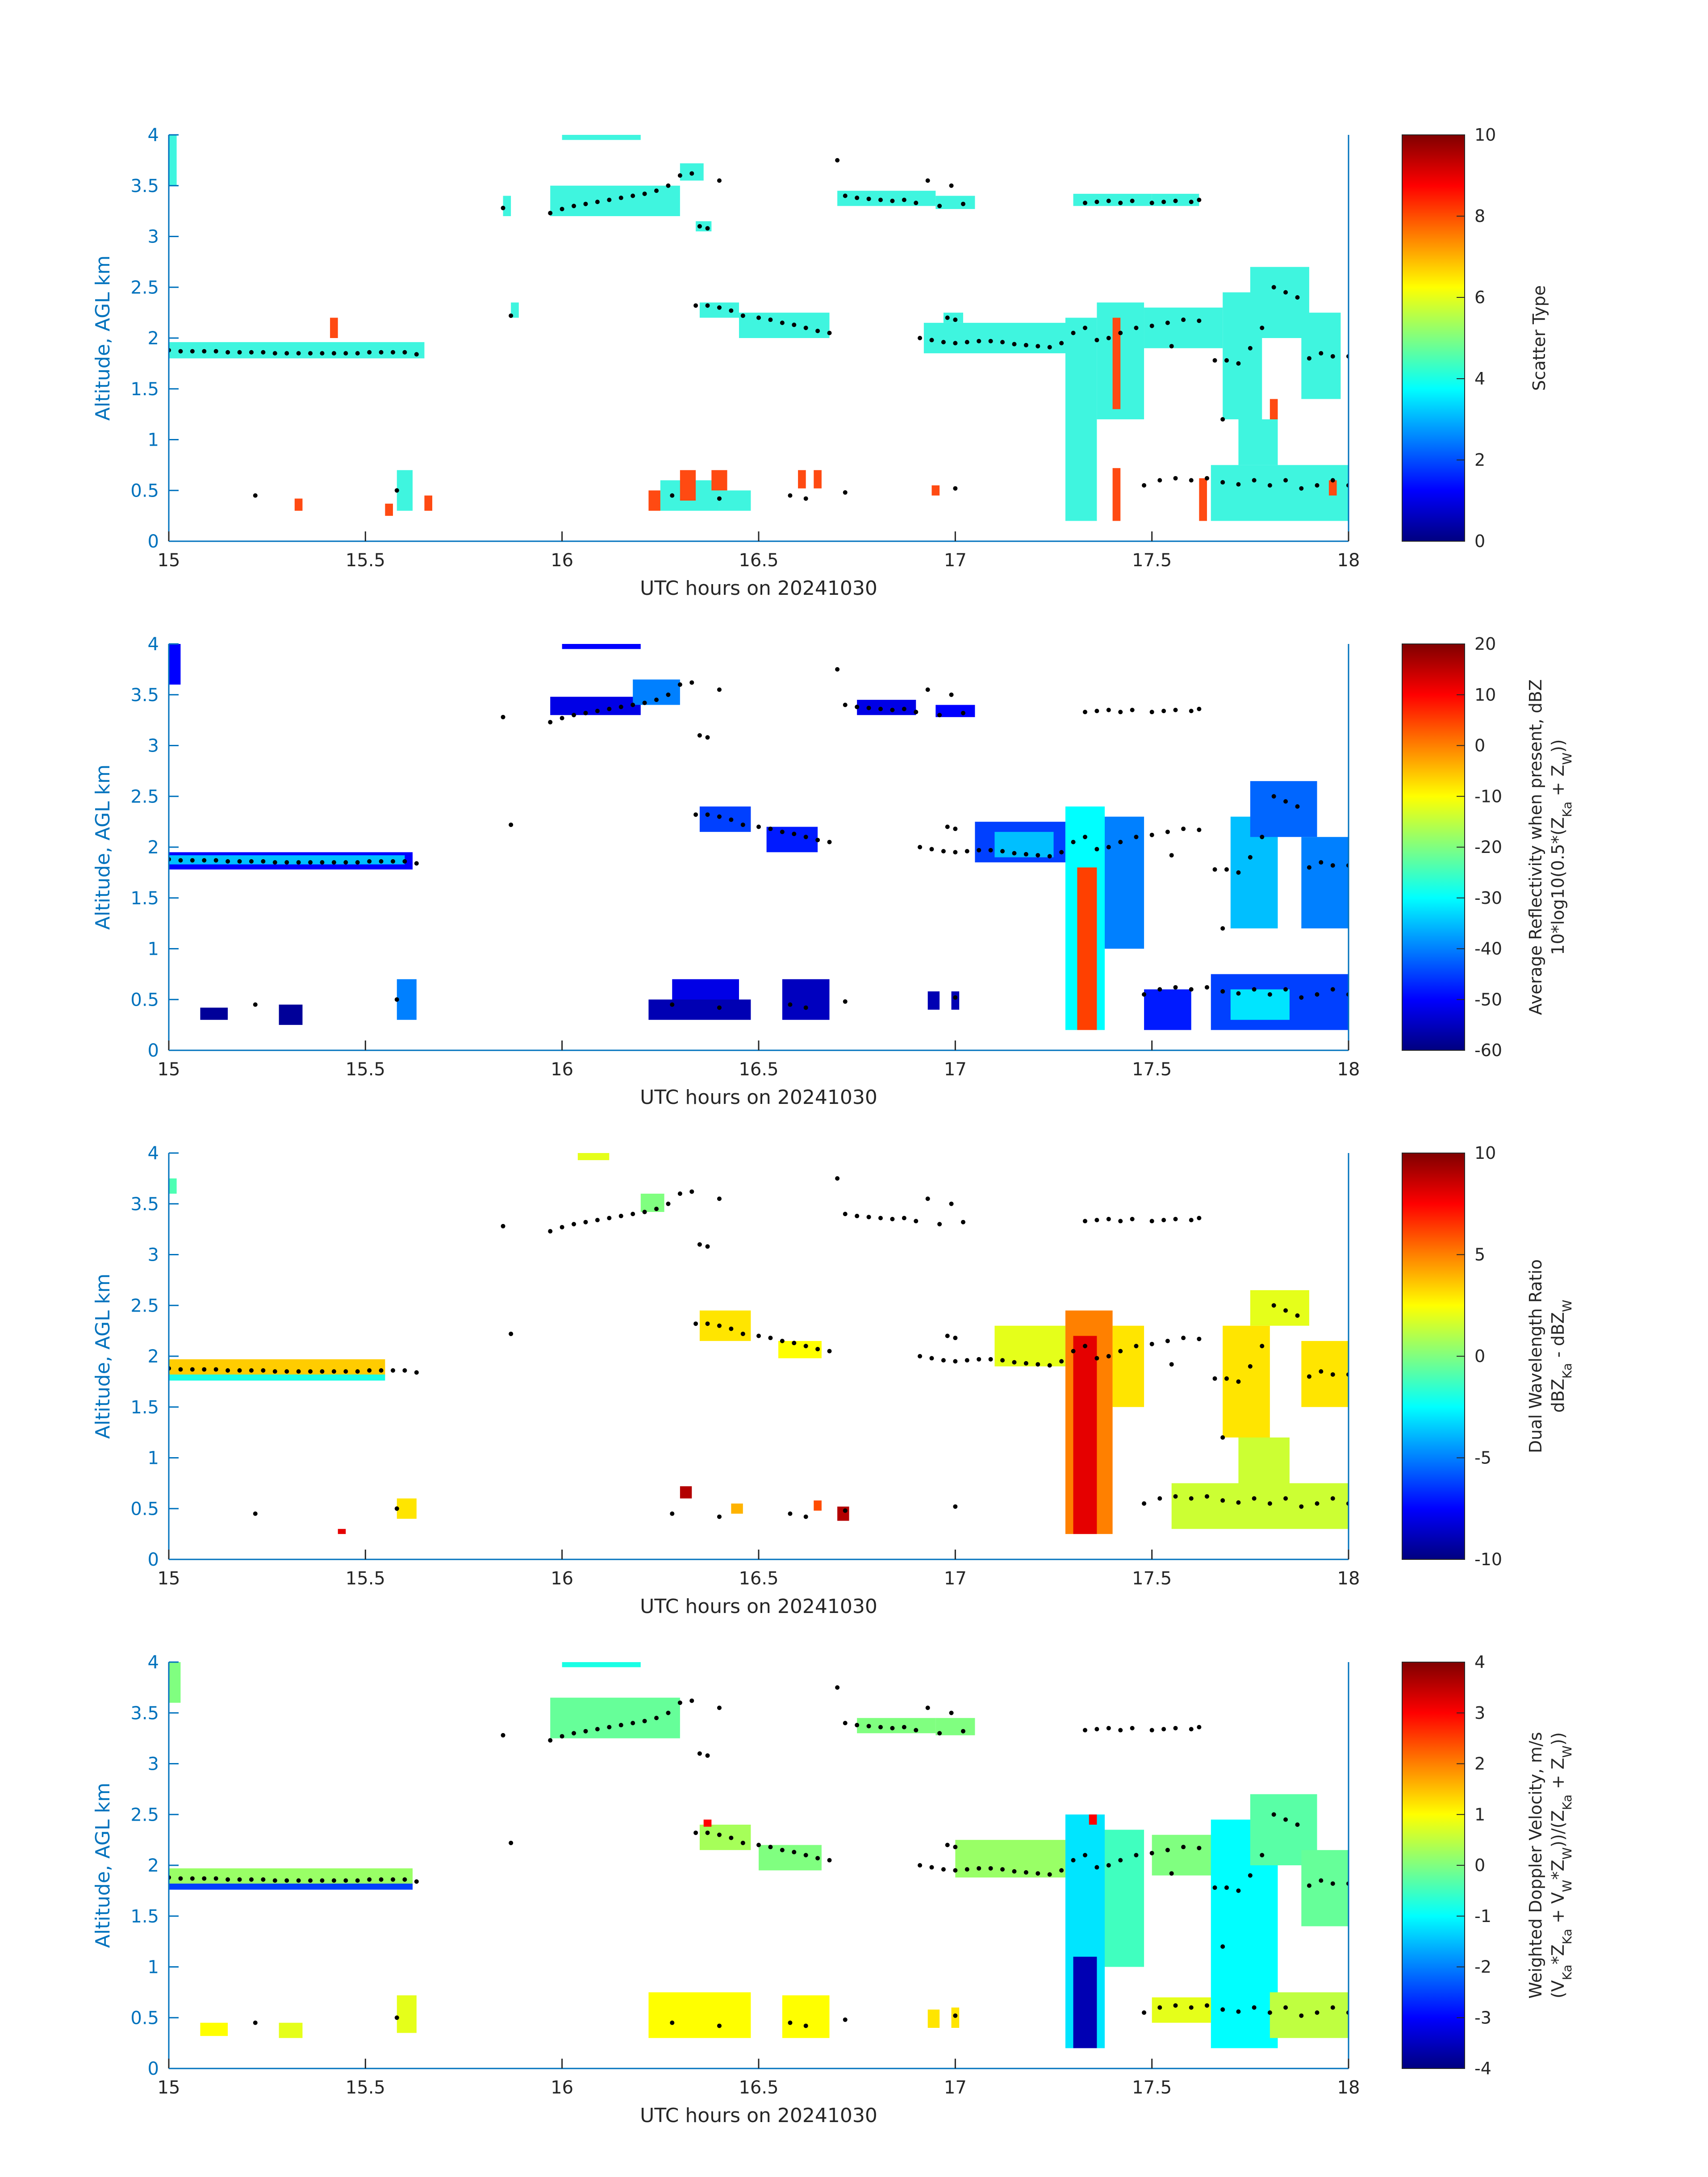 This screenshot has height=2177, width=1708. Describe the element at coordinates (153, 1458) in the screenshot. I see `y-tick-label: 1` at that location.